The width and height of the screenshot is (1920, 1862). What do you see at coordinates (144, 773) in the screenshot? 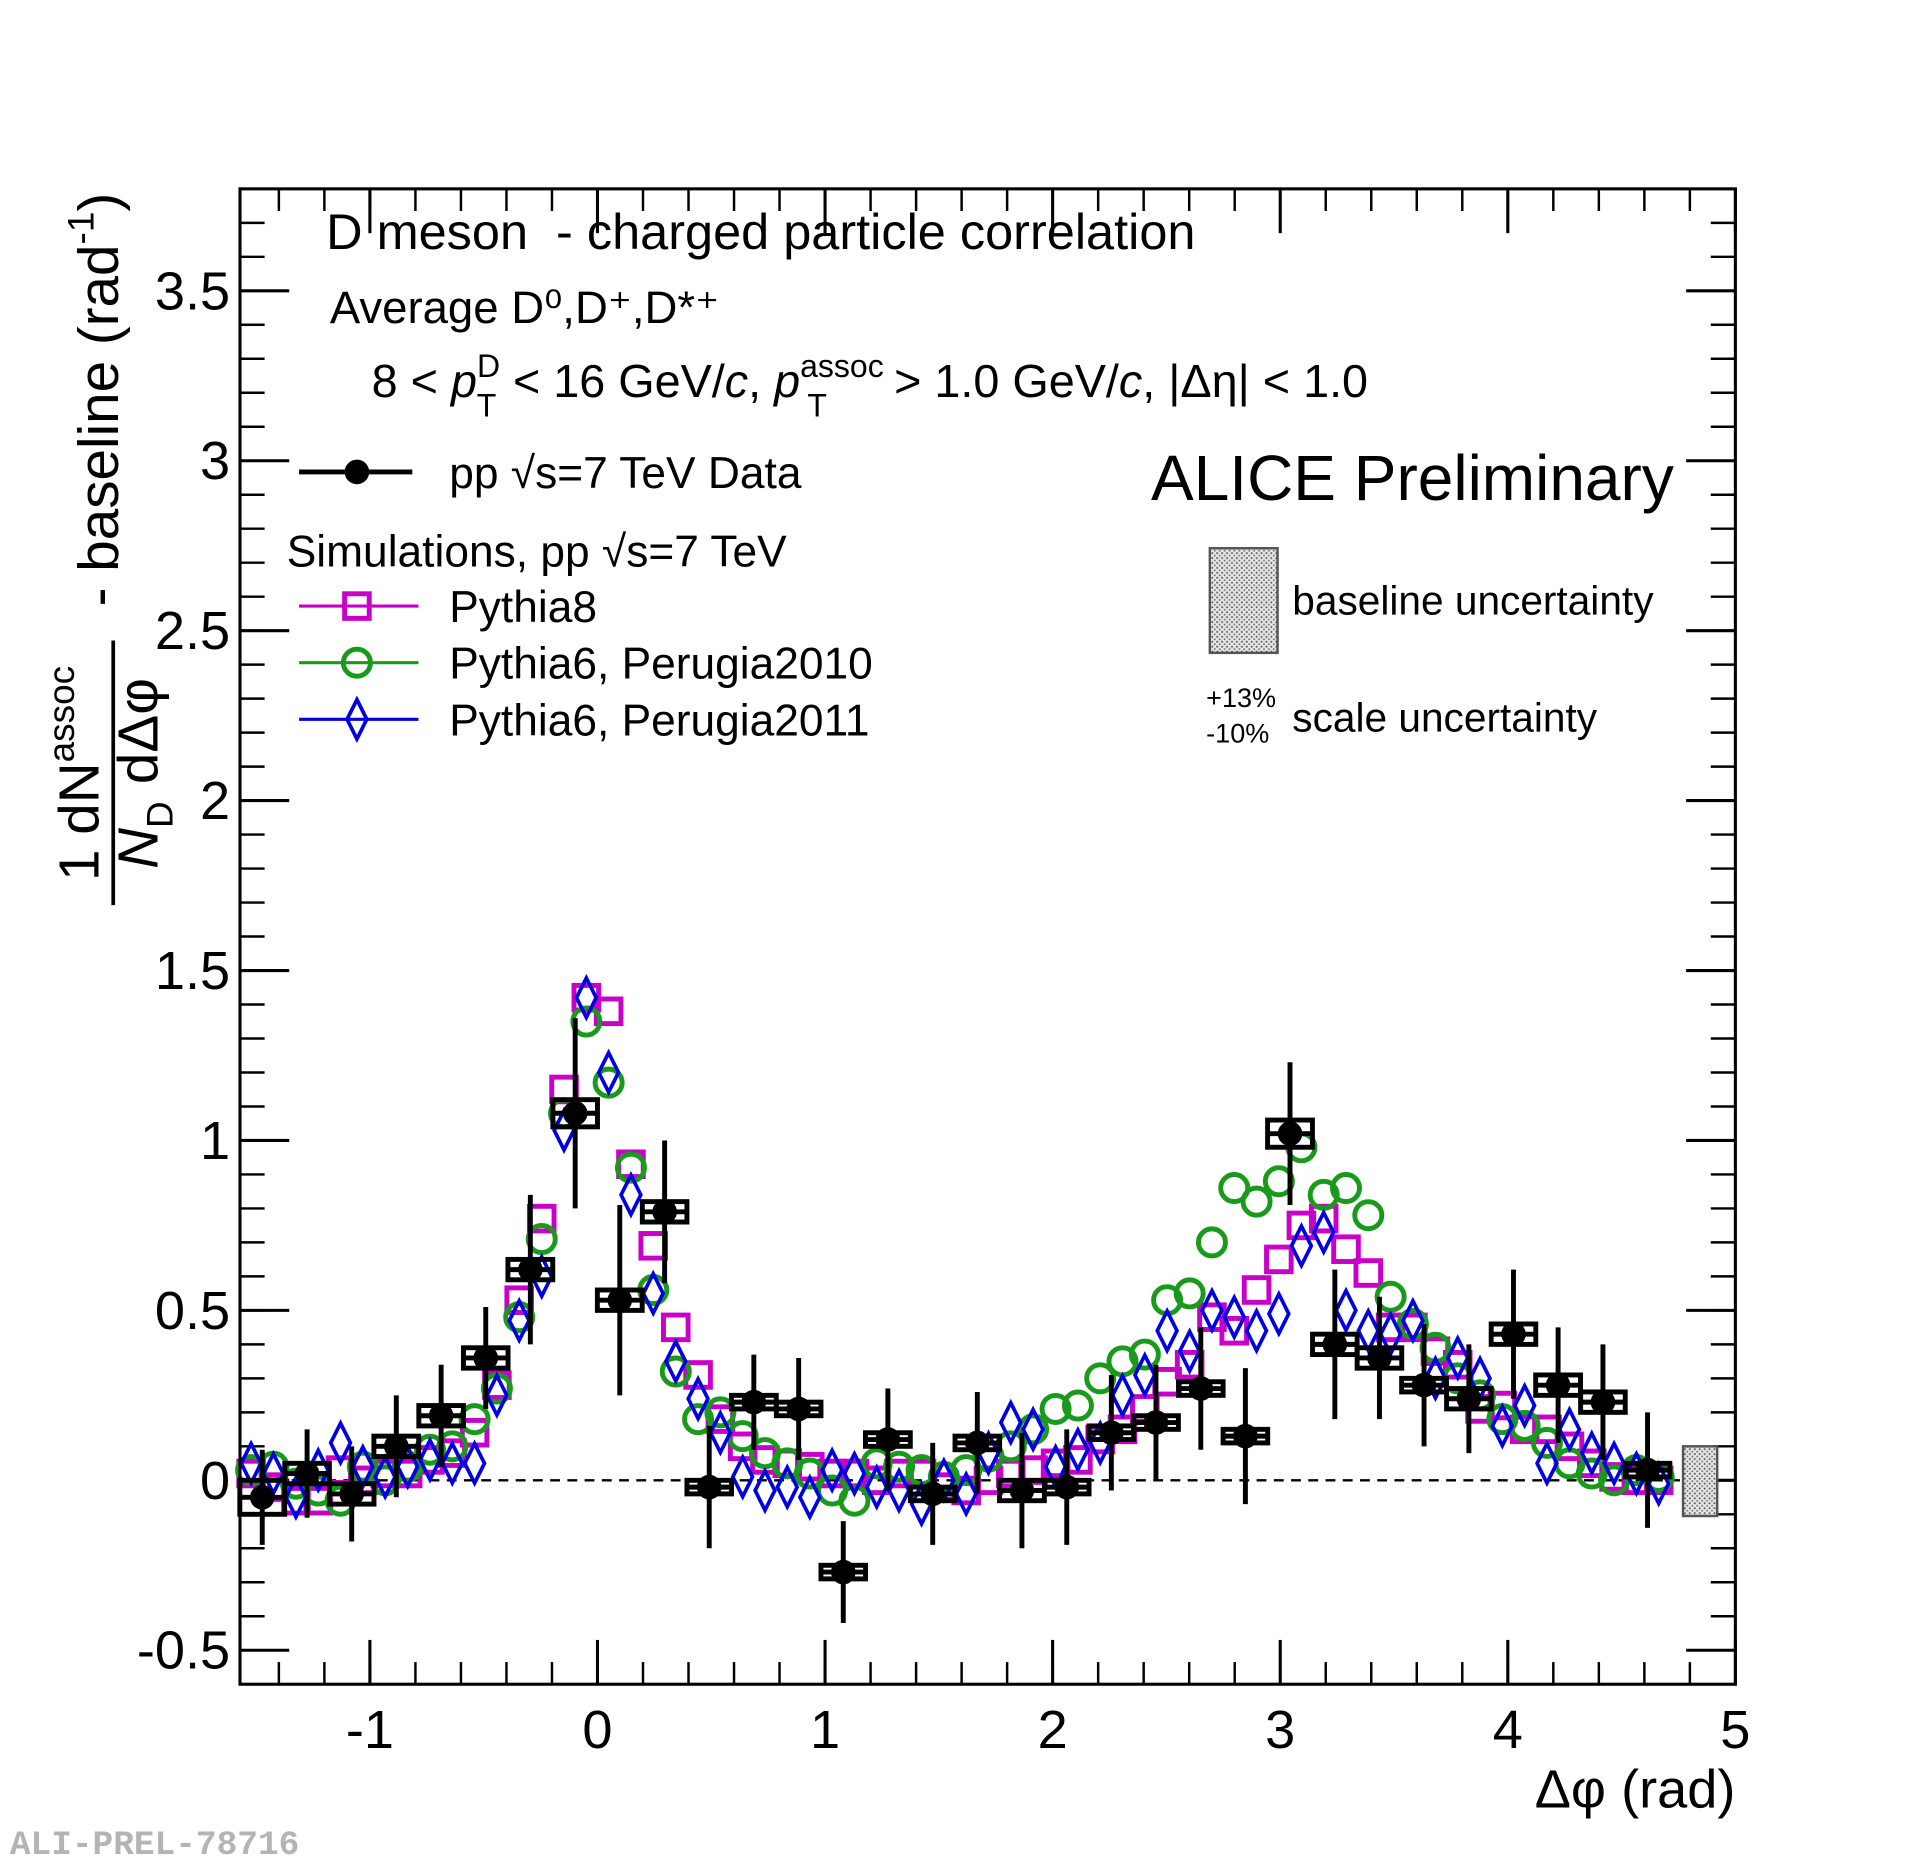
I see `ylabel-denominator: NDdΔφ` at bounding box center [144, 773].